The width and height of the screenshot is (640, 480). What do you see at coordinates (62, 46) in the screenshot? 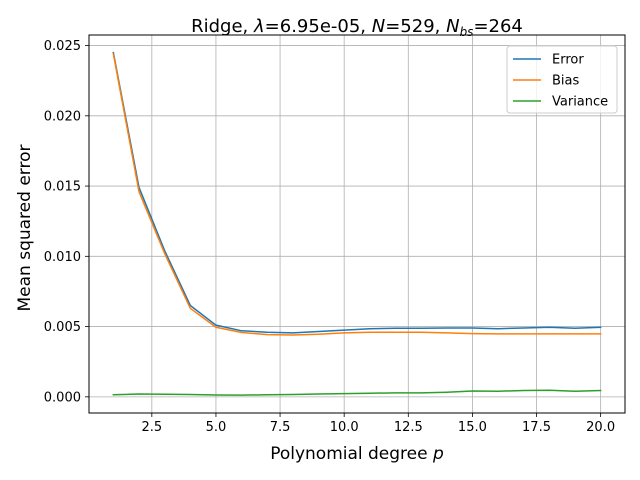
I see `y-tick-label: 0.025` at bounding box center [62, 46].